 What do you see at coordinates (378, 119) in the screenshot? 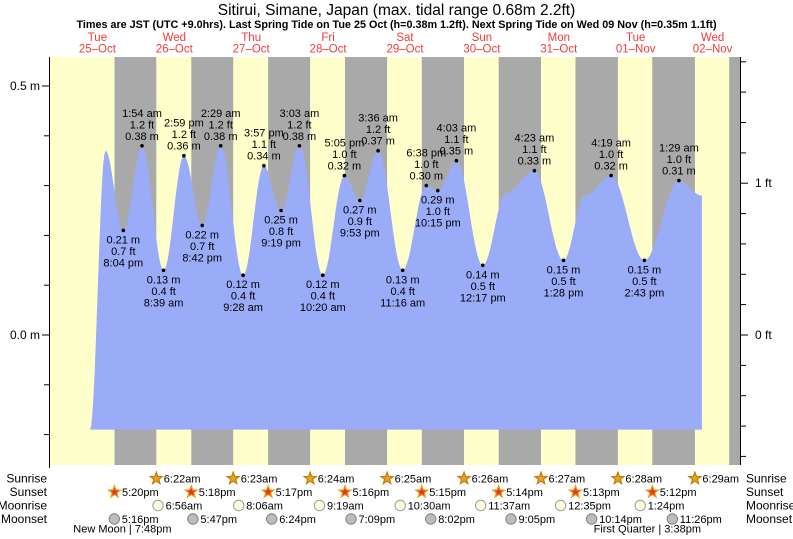
I see `high-tide-label-line: 3:36 am` at bounding box center [378, 119].